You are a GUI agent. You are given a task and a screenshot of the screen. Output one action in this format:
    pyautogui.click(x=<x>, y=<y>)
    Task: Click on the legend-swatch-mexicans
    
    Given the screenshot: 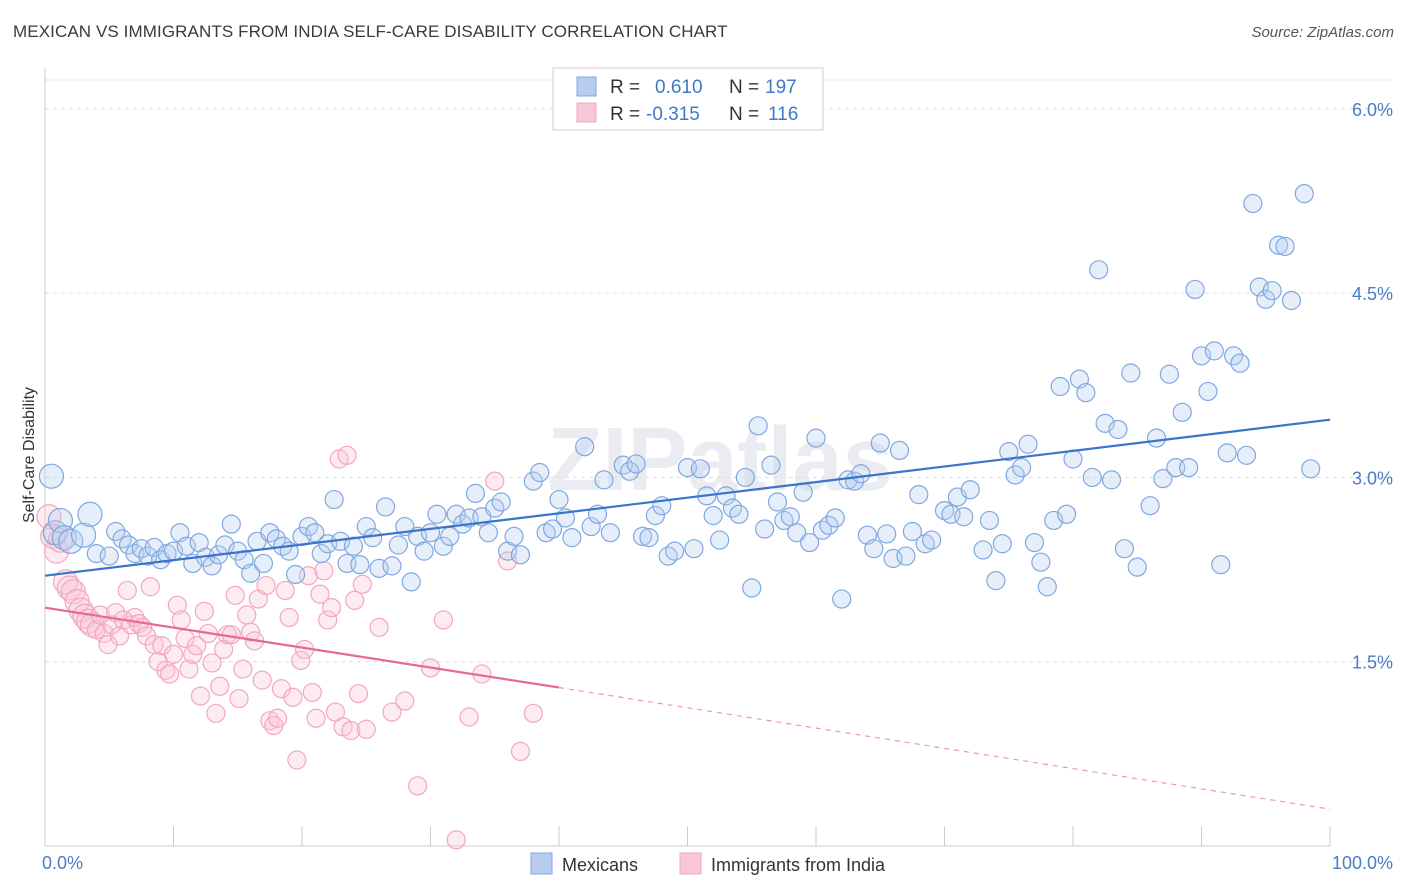 What is the action you would take?
    pyautogui.click(x=586, y=86)
    